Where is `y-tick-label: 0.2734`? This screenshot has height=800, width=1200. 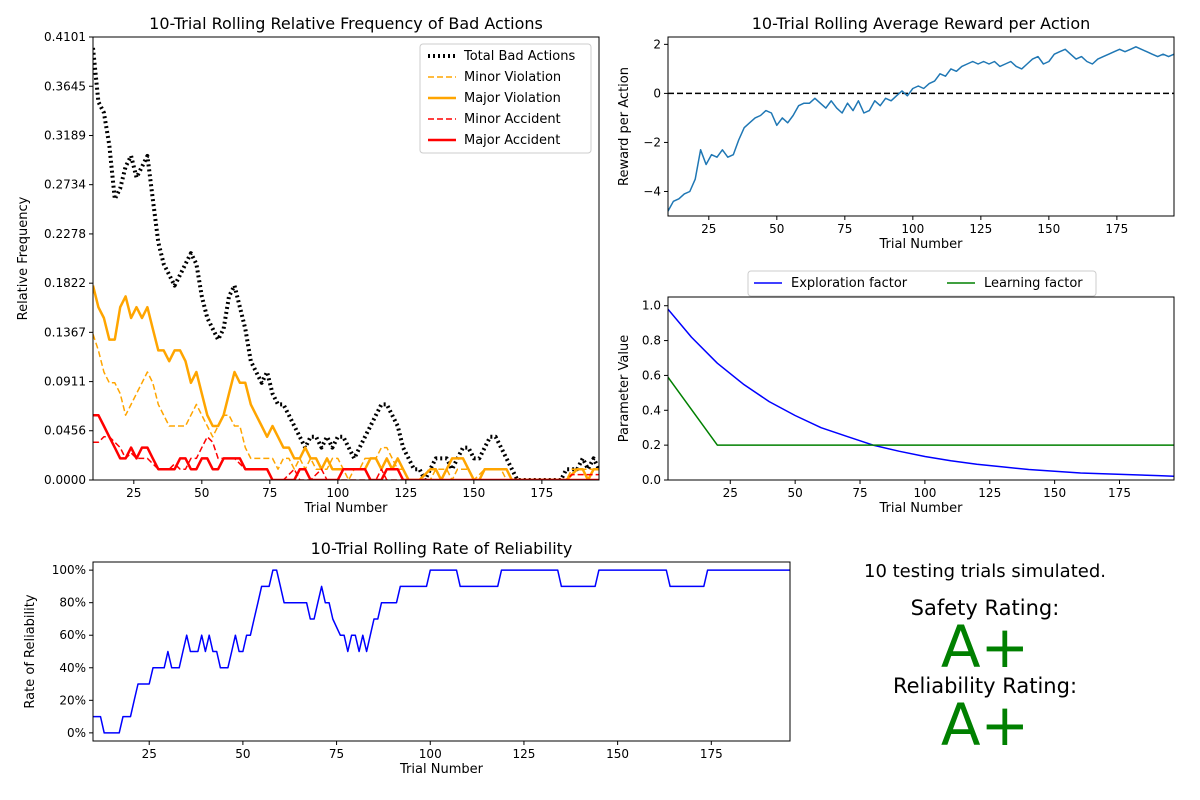 y-tick-label: 0.2734 is located at coordinates (65, 185).